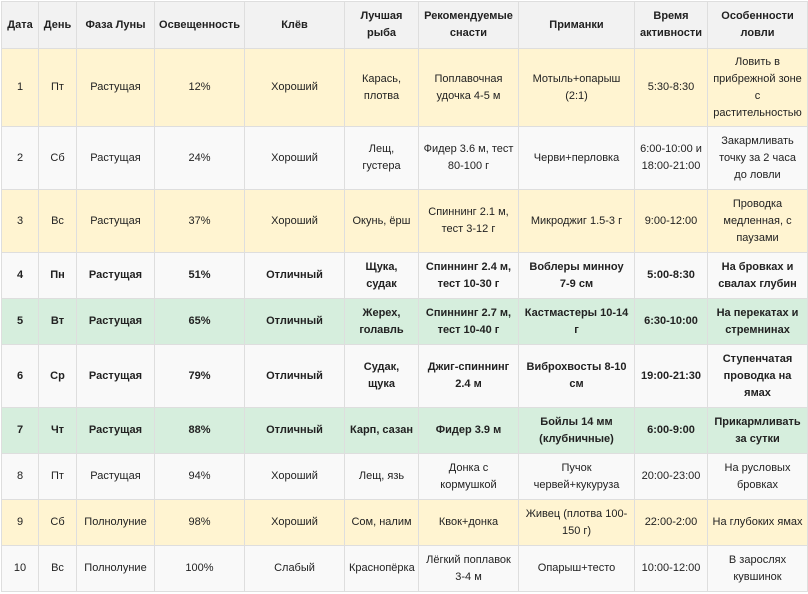  Describe the element at coordinates (576, 321) in the screenshot. I see `cell-bait: Кастмастеры 10-14 г` at that location.